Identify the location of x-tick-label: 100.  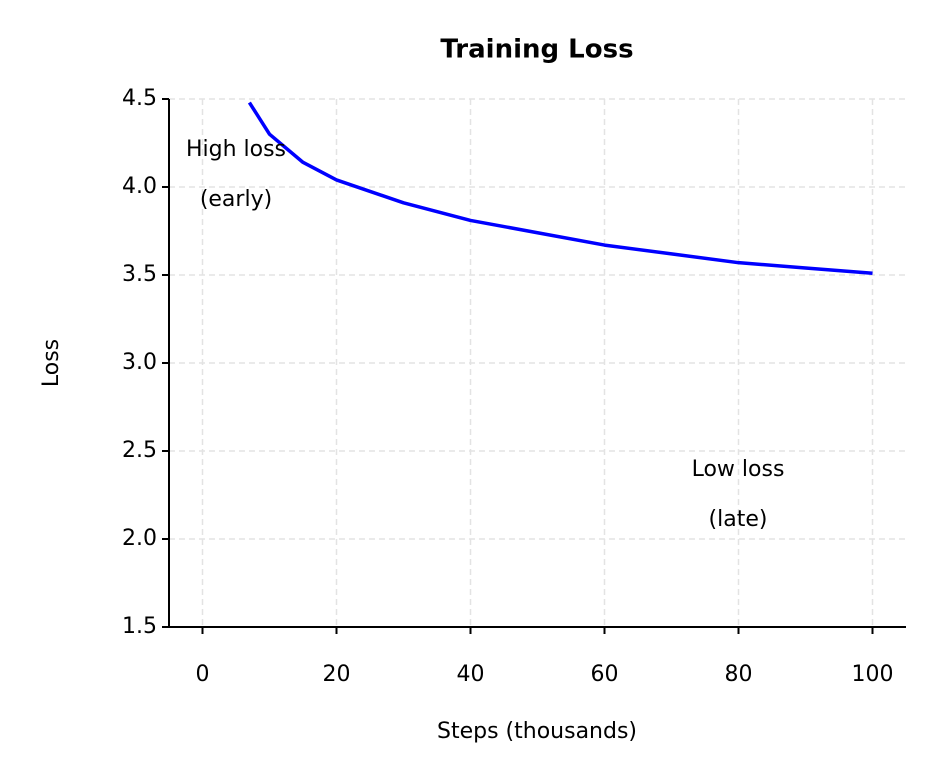
(873, 674).